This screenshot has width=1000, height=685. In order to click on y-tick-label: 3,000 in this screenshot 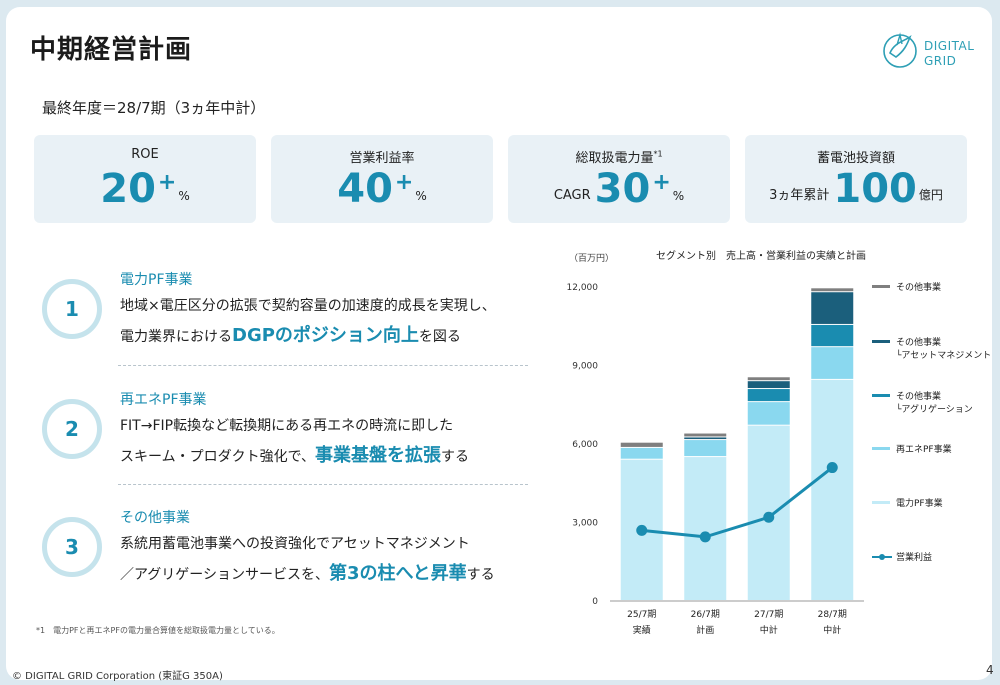, I will do `click(585, 524)`.